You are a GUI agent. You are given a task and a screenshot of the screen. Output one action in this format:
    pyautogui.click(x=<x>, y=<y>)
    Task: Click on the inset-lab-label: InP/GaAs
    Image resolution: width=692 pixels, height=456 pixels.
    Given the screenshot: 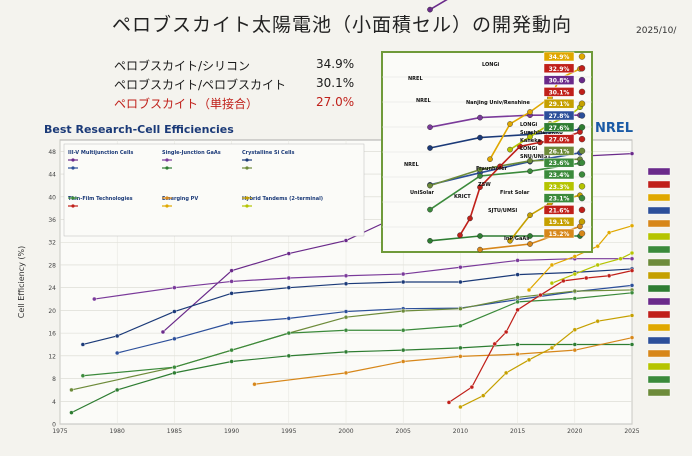 What is the action you would take?
    pyautogui.click(x=516, y=239)
    